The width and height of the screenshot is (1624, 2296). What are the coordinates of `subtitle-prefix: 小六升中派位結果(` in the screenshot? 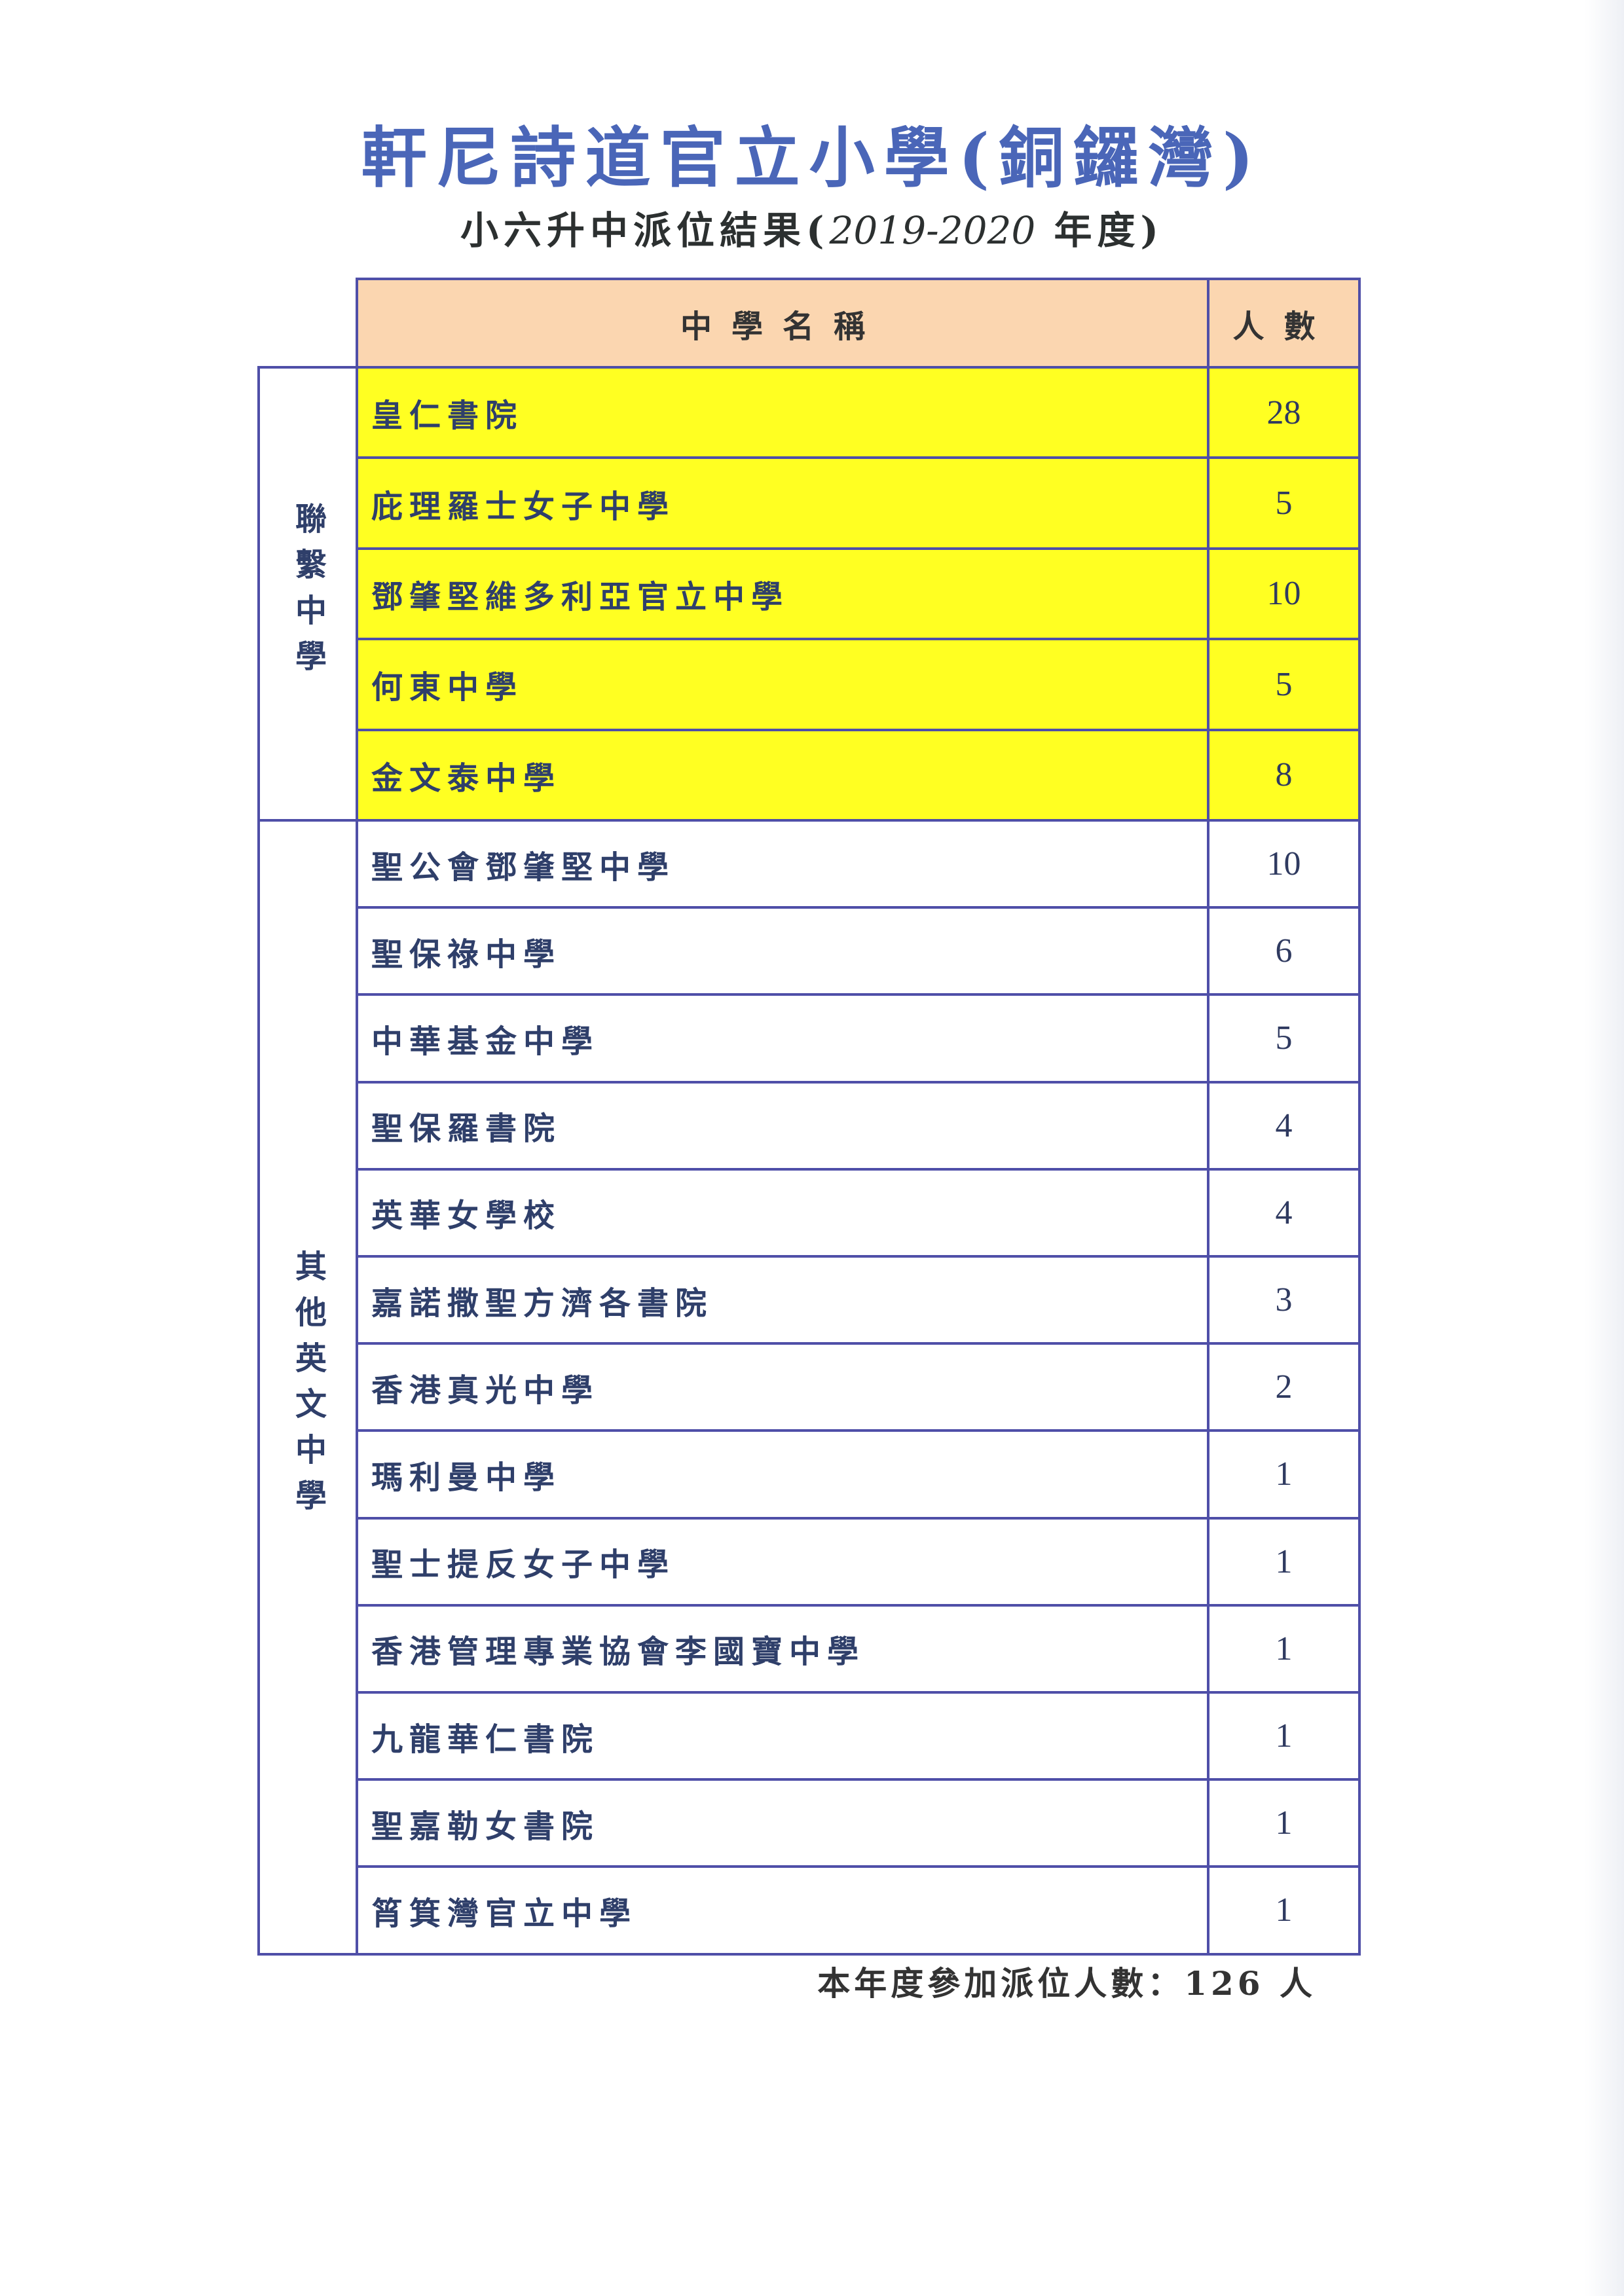 It's located at (645, 230).